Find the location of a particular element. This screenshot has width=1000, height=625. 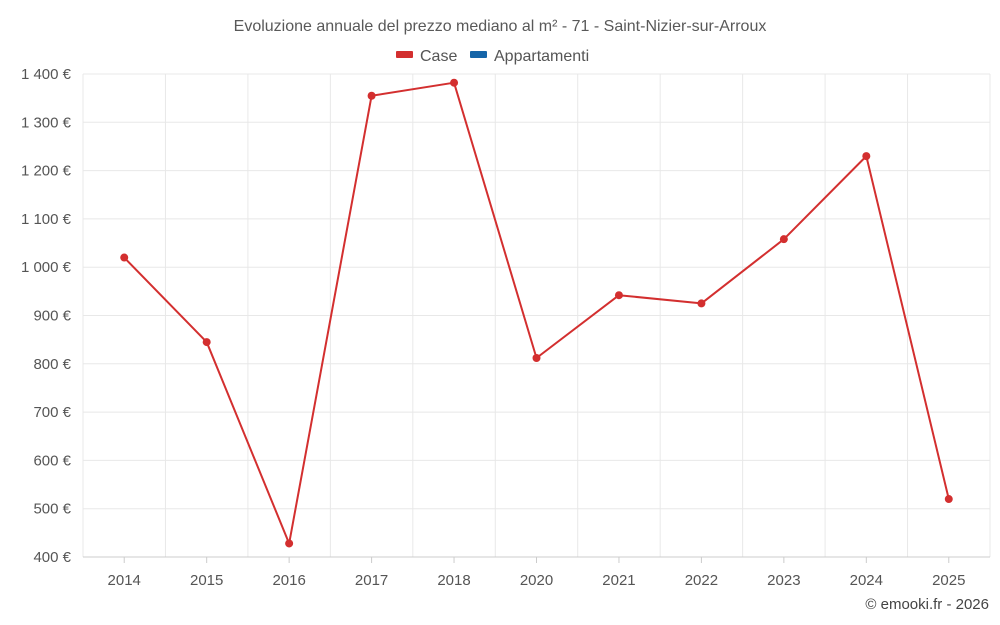

y-tick-label: 600 € is located at coordinates (52, 460).